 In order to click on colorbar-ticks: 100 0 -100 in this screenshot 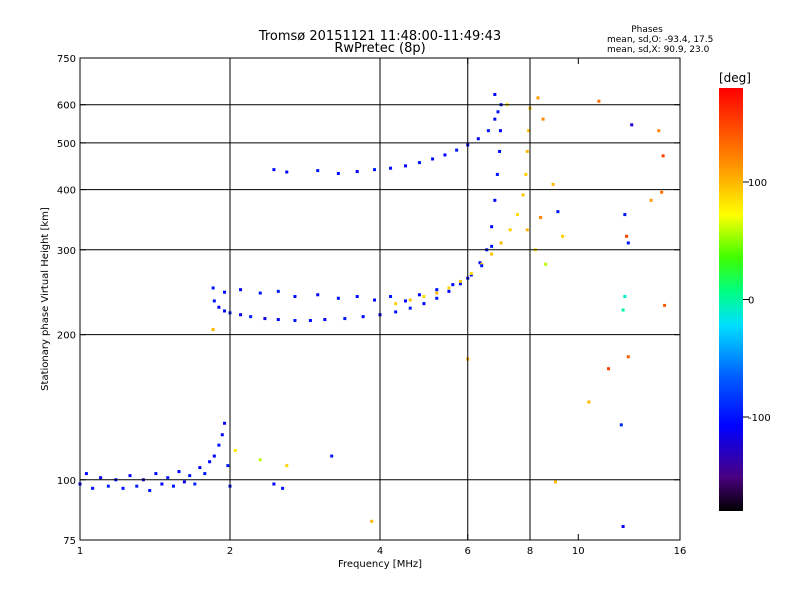, I will do `click(757, 301)`.